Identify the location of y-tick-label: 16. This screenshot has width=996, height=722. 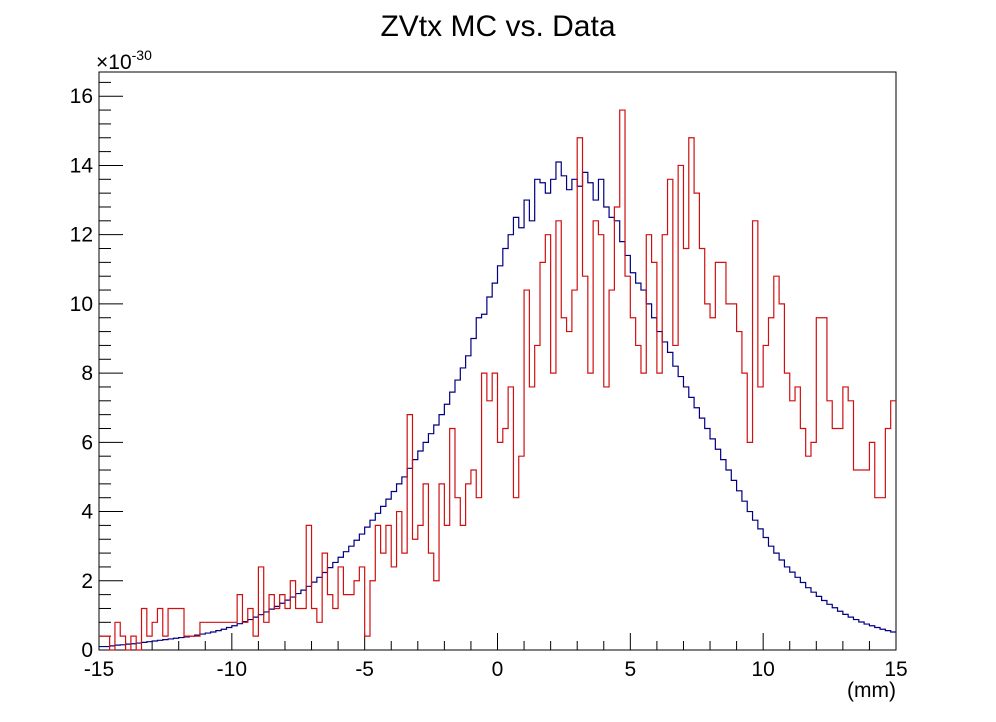
(81, 96).